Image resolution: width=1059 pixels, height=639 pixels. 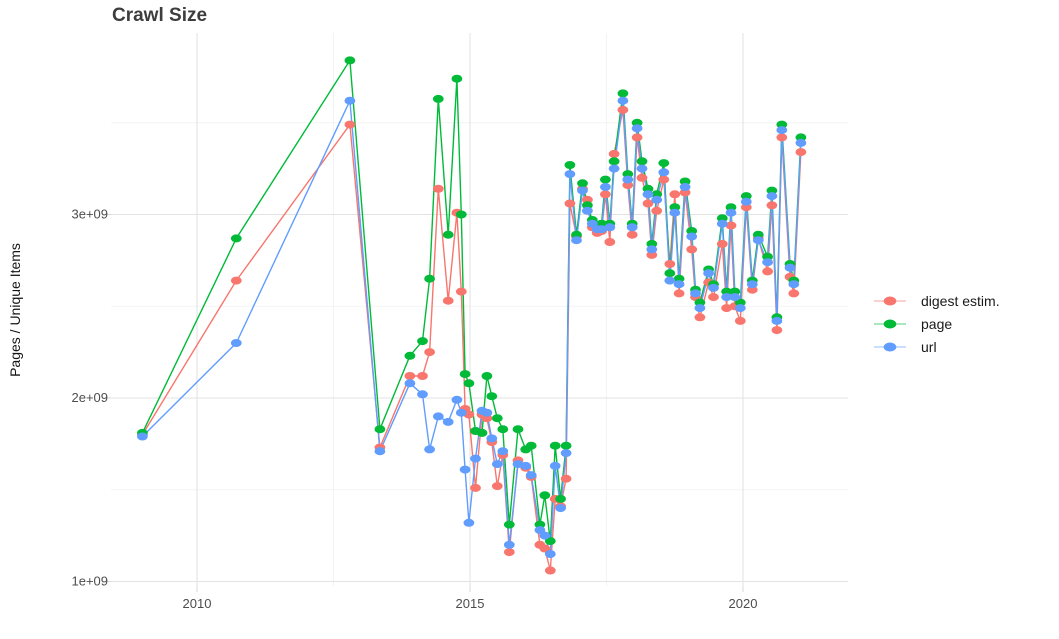 I want to click on x-tick-label-2010: 2010, so click(x=197, y=603).